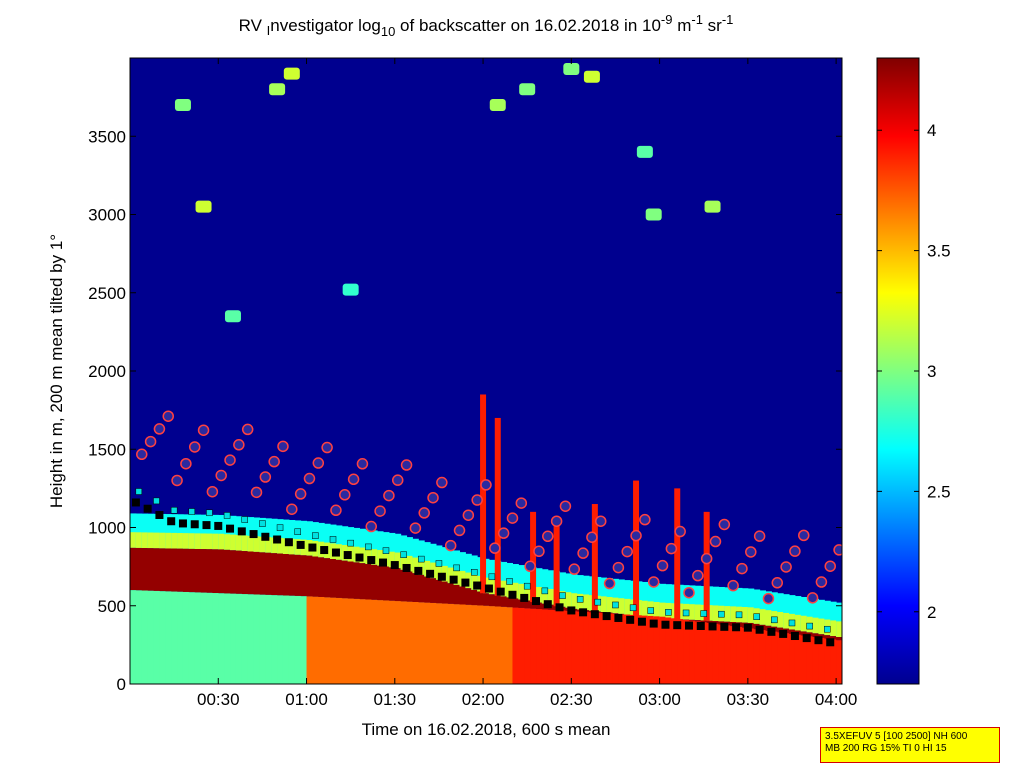 Image resolution: width=1023 pixels, height=767 pixels. What do you see at coordinates (571, 699) in the screenshot?
I see `x-tick-label: 02:30` at bounding box center [571, 699].